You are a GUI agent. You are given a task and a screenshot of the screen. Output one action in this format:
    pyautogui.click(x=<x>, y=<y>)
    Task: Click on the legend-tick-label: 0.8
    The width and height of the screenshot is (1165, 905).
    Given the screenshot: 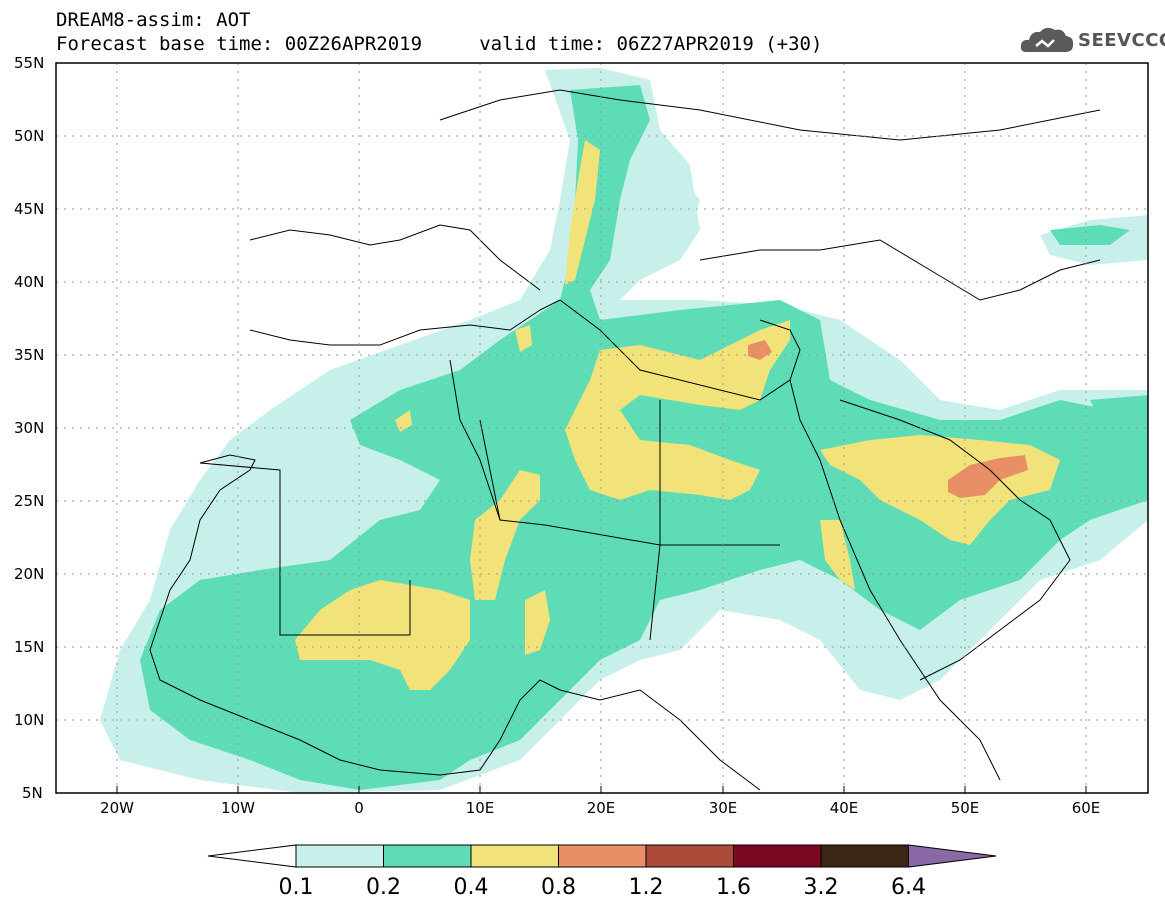 What is the action you would take?
    pyautogui.click(x=558, y=887)
    